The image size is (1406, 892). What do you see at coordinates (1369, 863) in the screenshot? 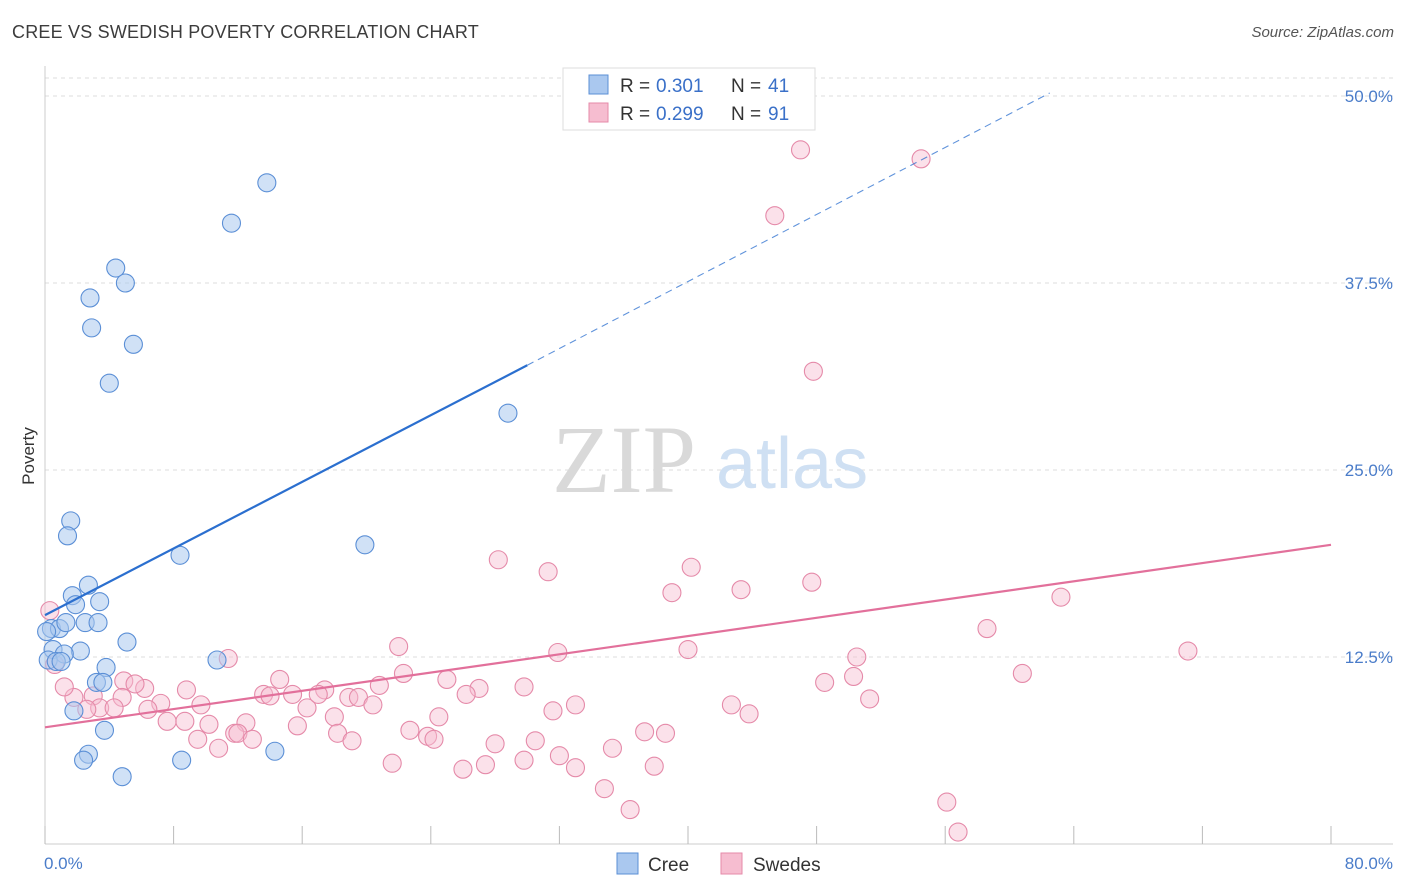
I see `x-tick-label-max: 80.0%` at bounding box center [1369, 863].